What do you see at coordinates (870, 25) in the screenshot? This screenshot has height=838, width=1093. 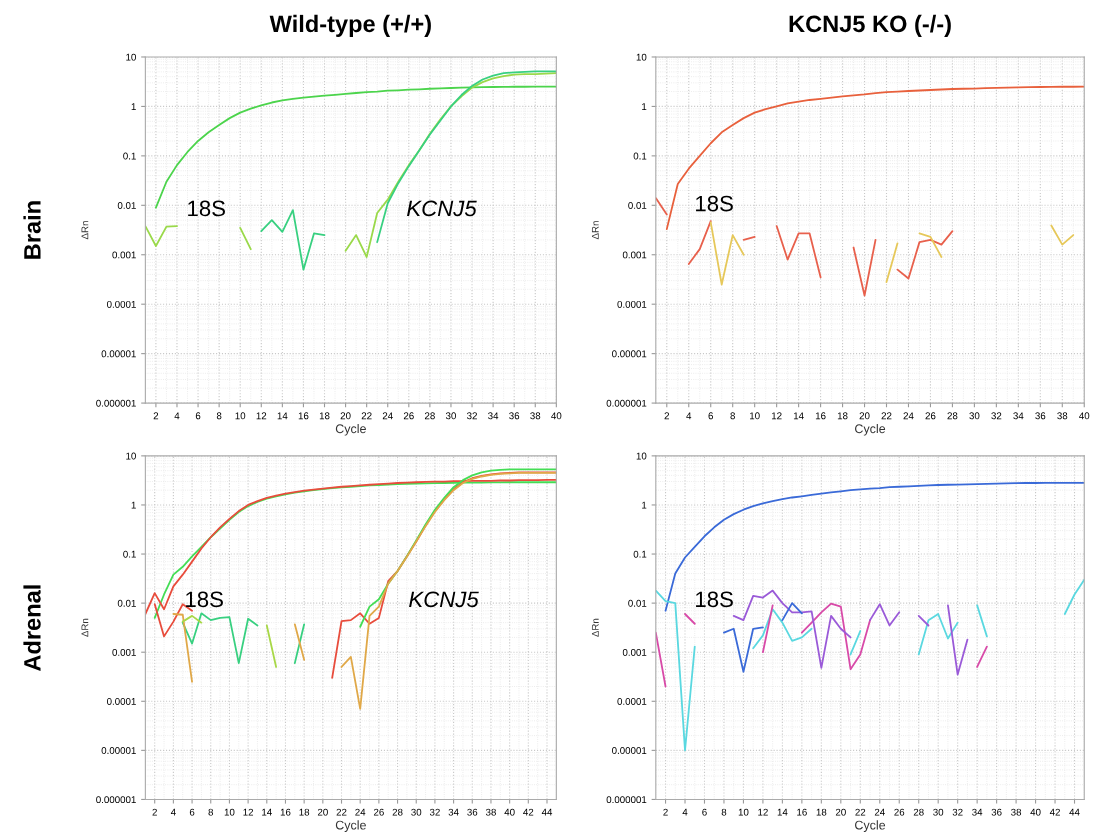 I see `chart-title: KCNJ5 KO (-/-)` at bounding box center [870, 25].